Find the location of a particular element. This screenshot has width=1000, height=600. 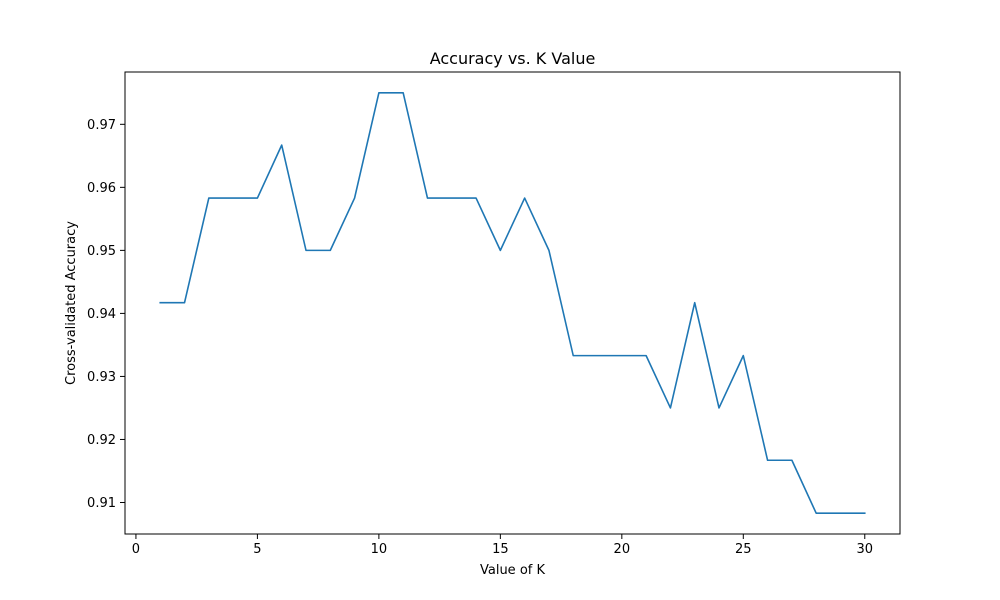

x-tick-label: 30 is located at coordinates (864, 549).